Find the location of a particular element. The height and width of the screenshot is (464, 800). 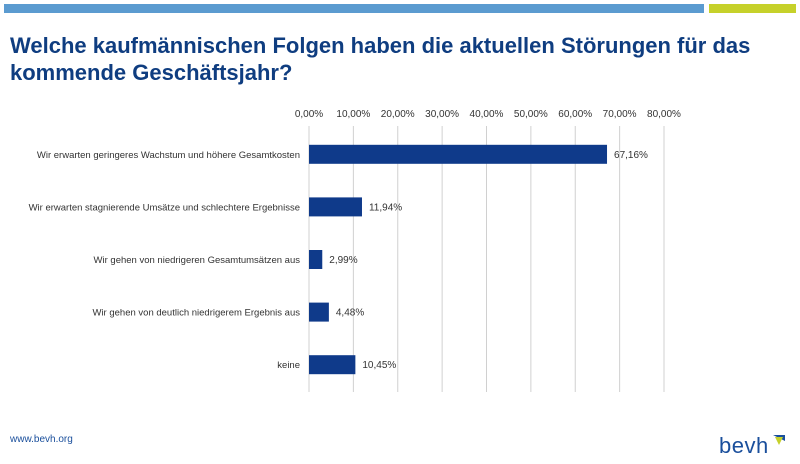

x-tick-label: 70,00% is located at coordinates (620, 114).